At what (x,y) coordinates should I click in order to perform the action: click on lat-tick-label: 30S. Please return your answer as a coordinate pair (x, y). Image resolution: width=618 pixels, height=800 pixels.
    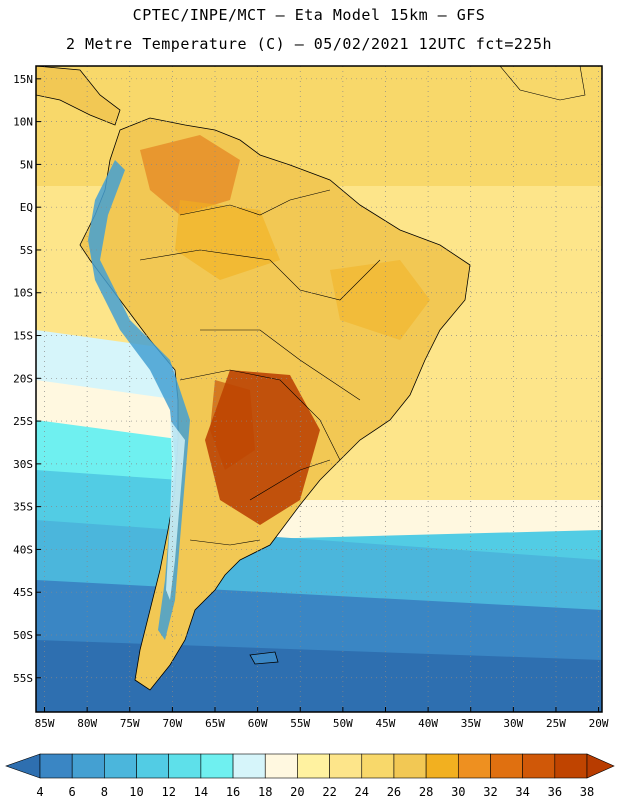
    Looking at the image, I should click on (23, 464).